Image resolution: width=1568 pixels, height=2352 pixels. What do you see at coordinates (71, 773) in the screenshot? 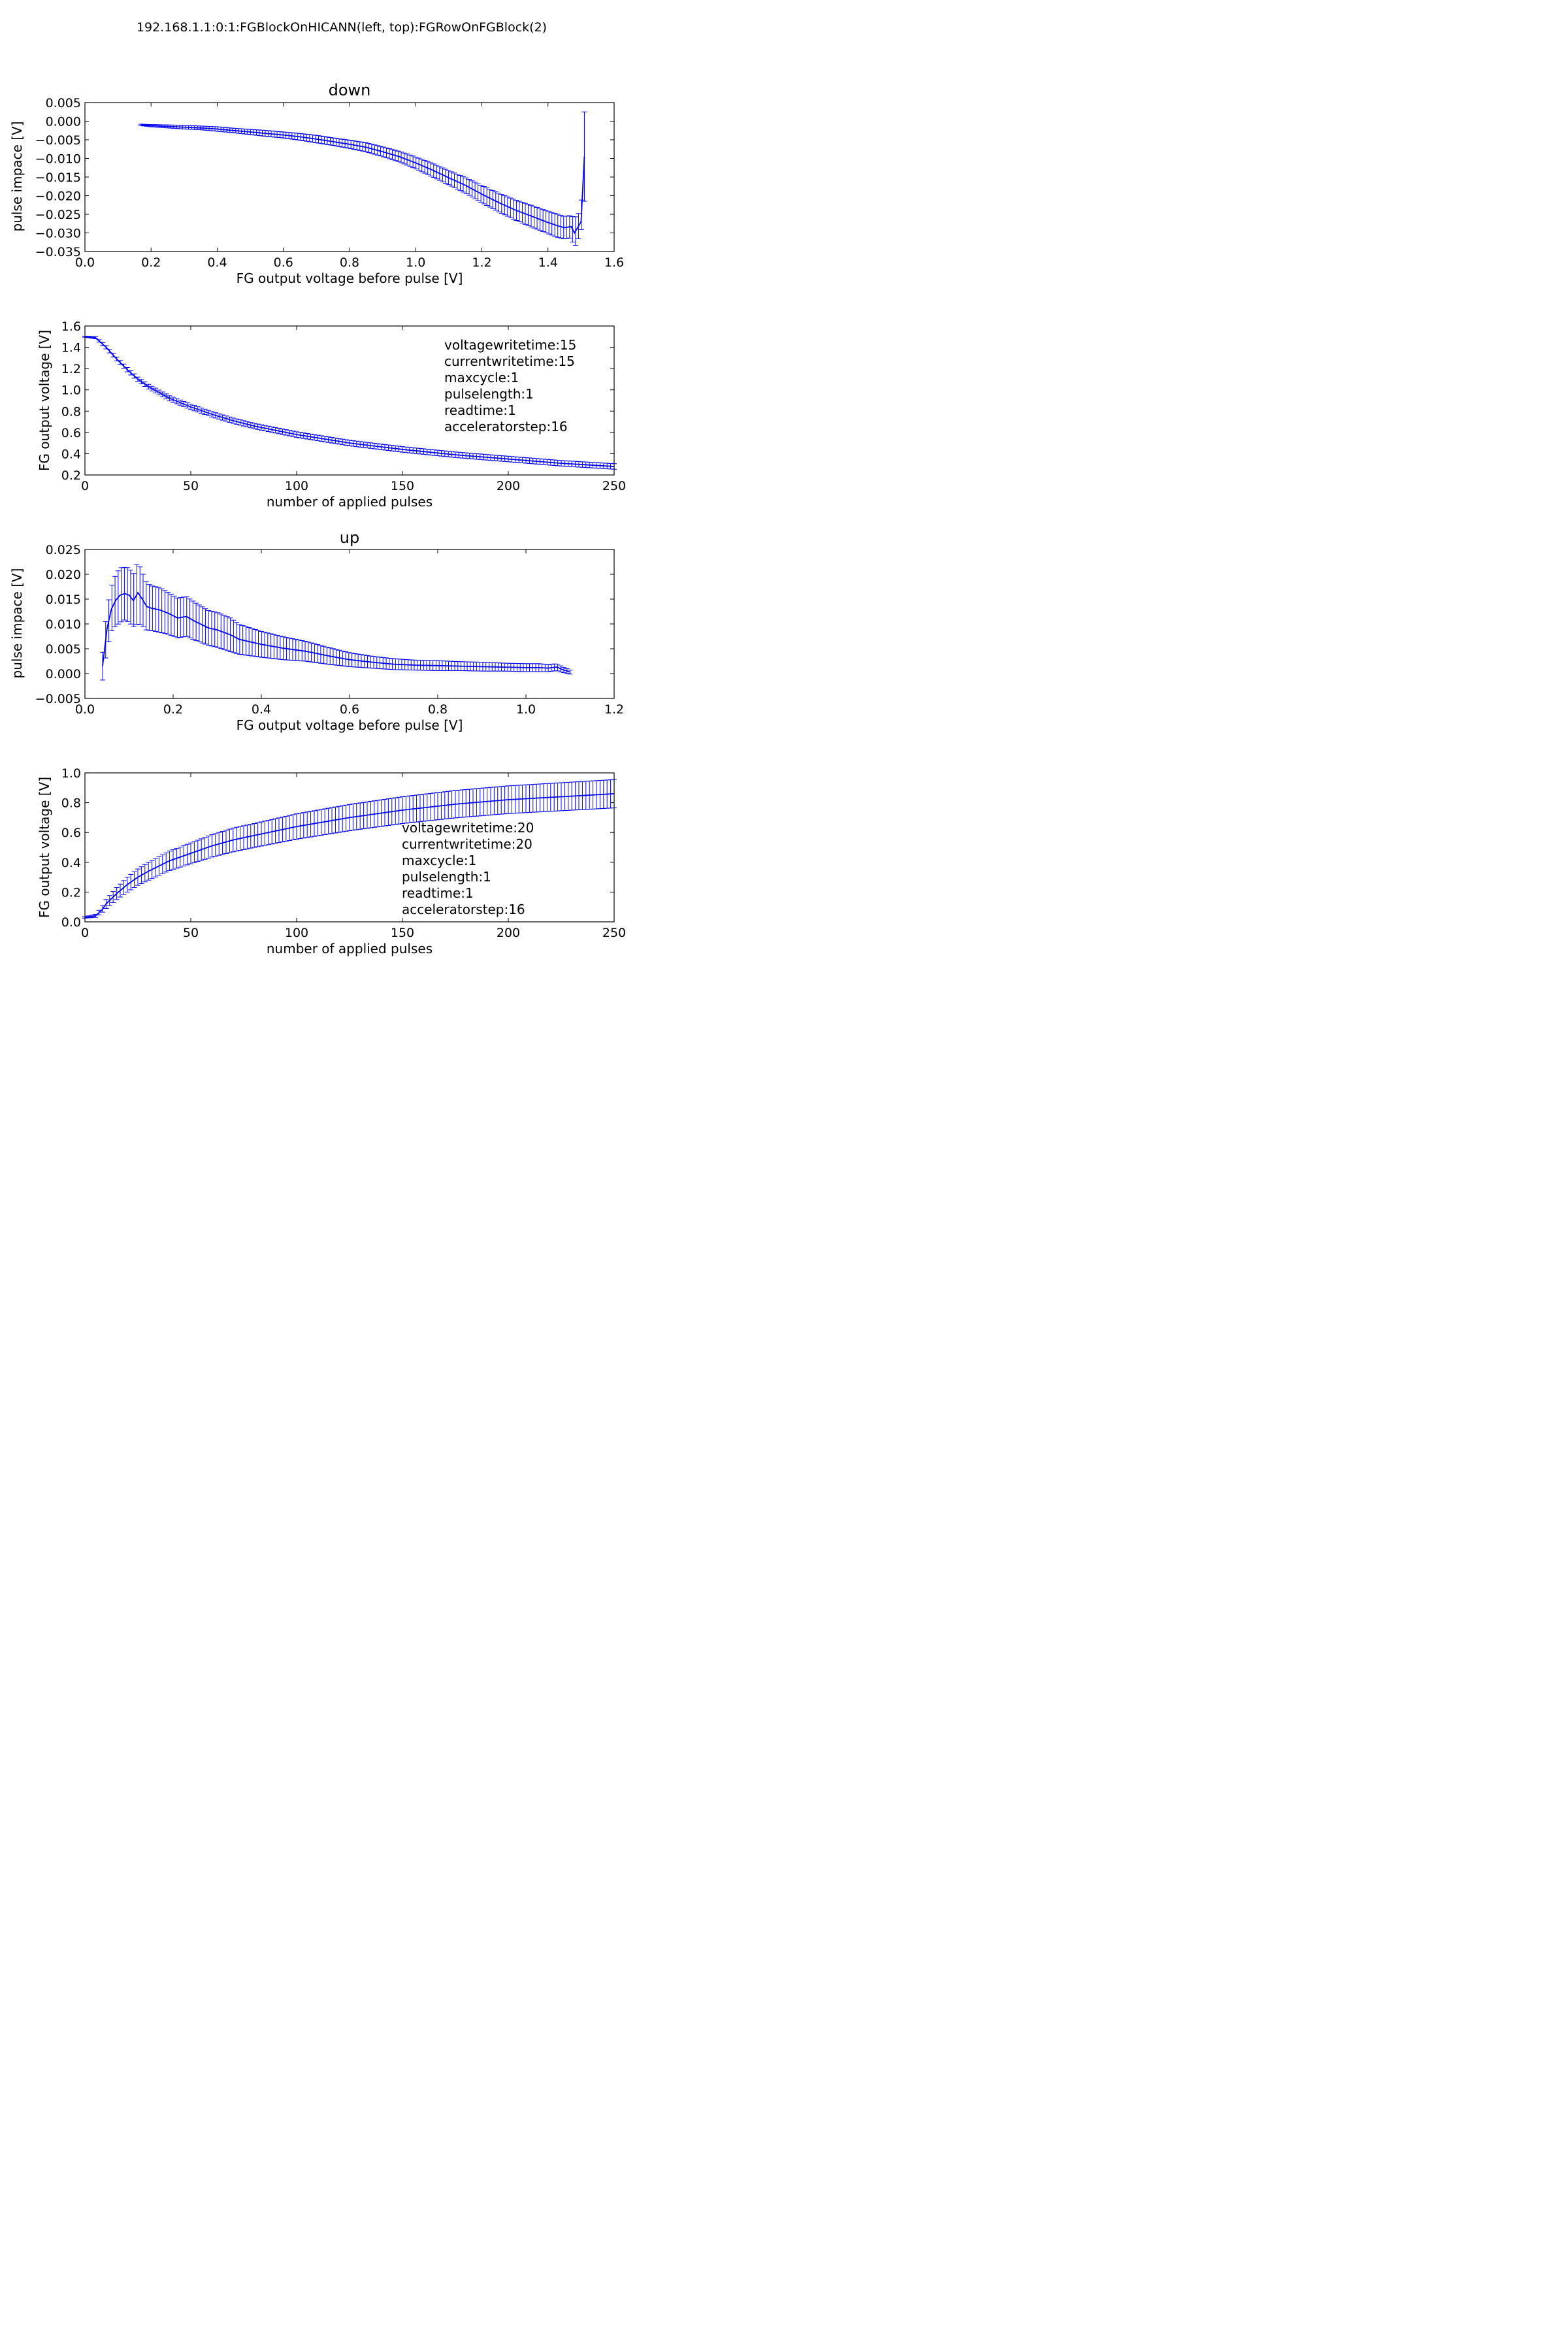
I see `y-tick-label: 1.0` at bounding box center [71, 773].